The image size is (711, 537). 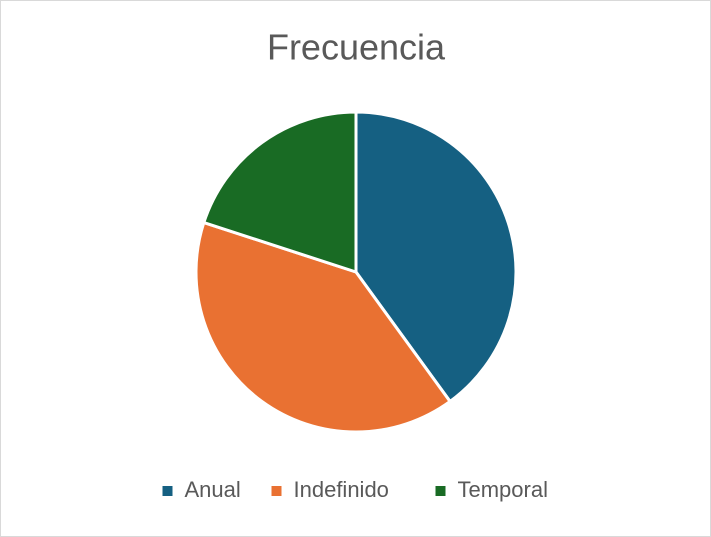 What do you see at coordinates (356, 47) in the screenshot?
I see `chart-title: Frecuencia` at bounding box center [356, 47].